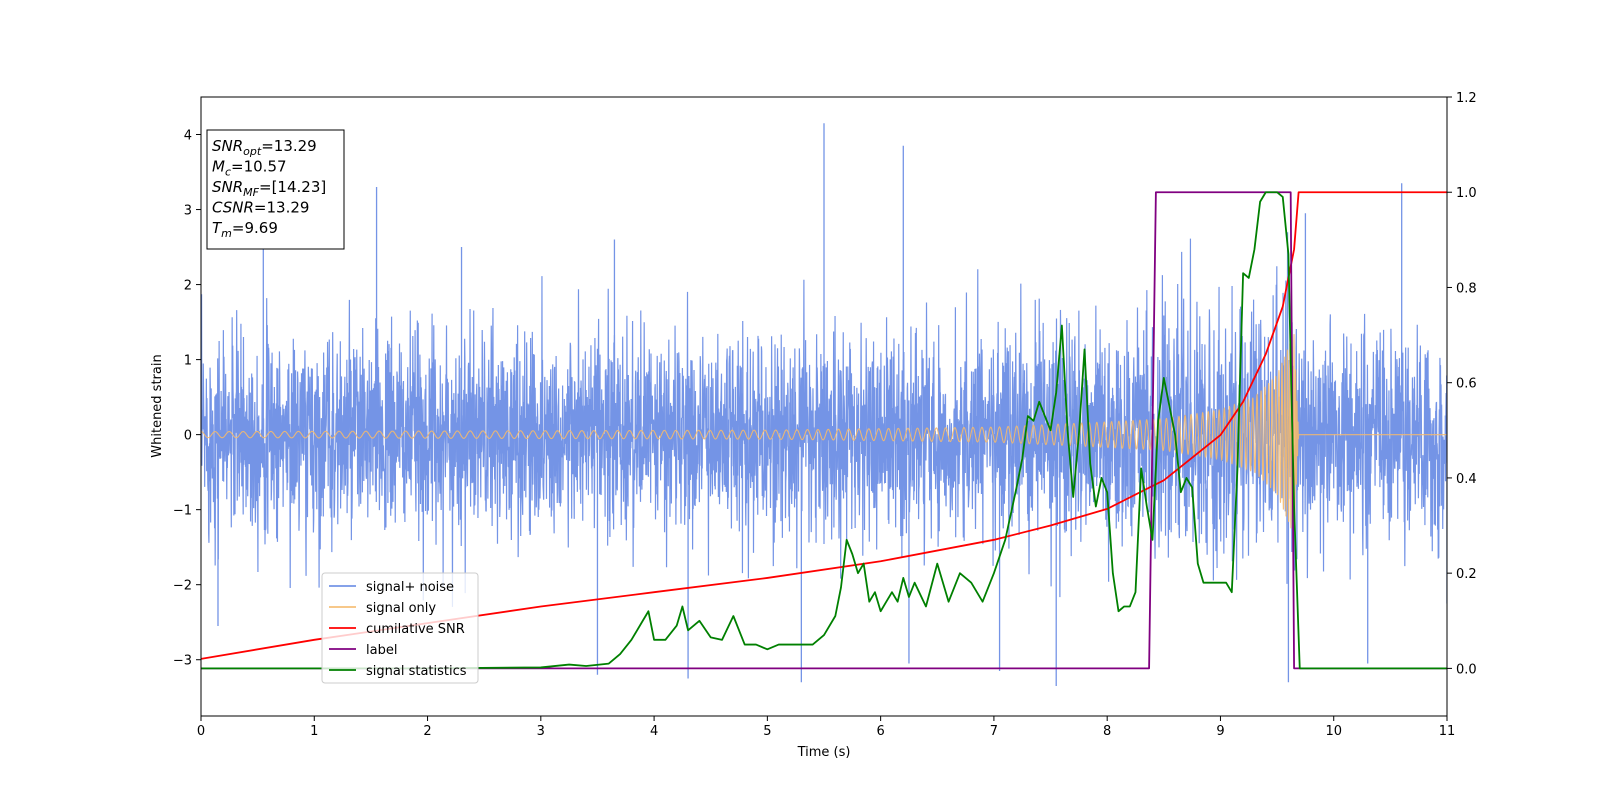 This screenshot has width=1600, height=800. What do you see at coordinates (269, 188) in the screenshot?
I see `info-line: SNRMF=[14.23]` at bounding box center [269, 188].